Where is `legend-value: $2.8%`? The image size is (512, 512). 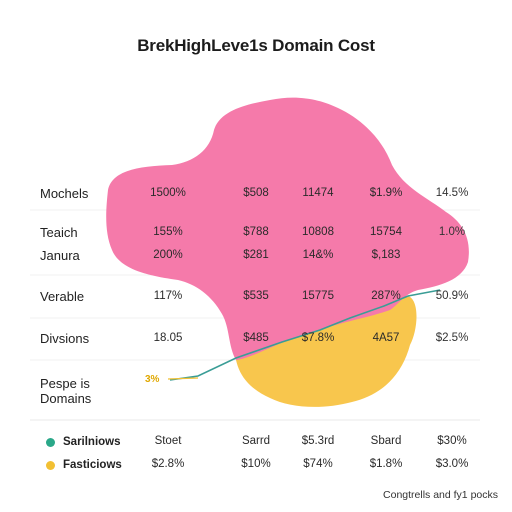 legend-value: $2.8% is located at coordinates (168, 464).